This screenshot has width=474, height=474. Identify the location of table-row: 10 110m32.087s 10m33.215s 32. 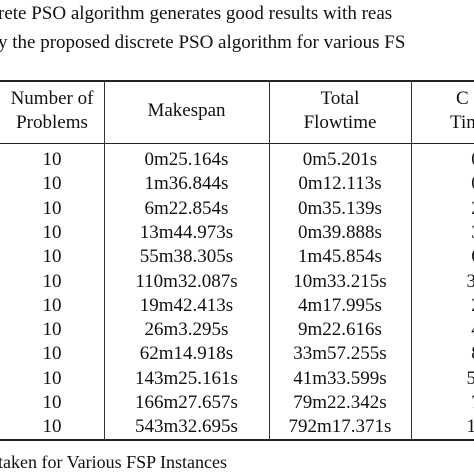
(237, 282).